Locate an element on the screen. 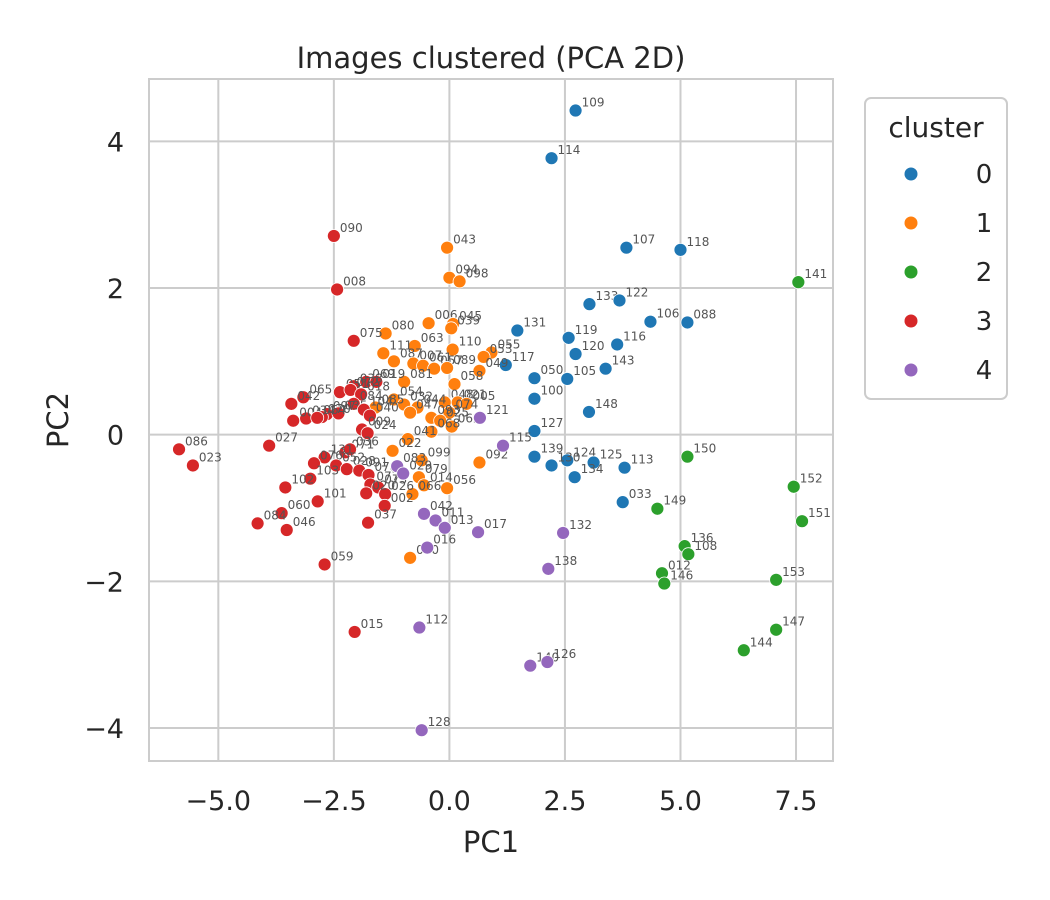 This screenshot has width=1050, height=900. point-label: 046 is located at coordinates (304, 522).